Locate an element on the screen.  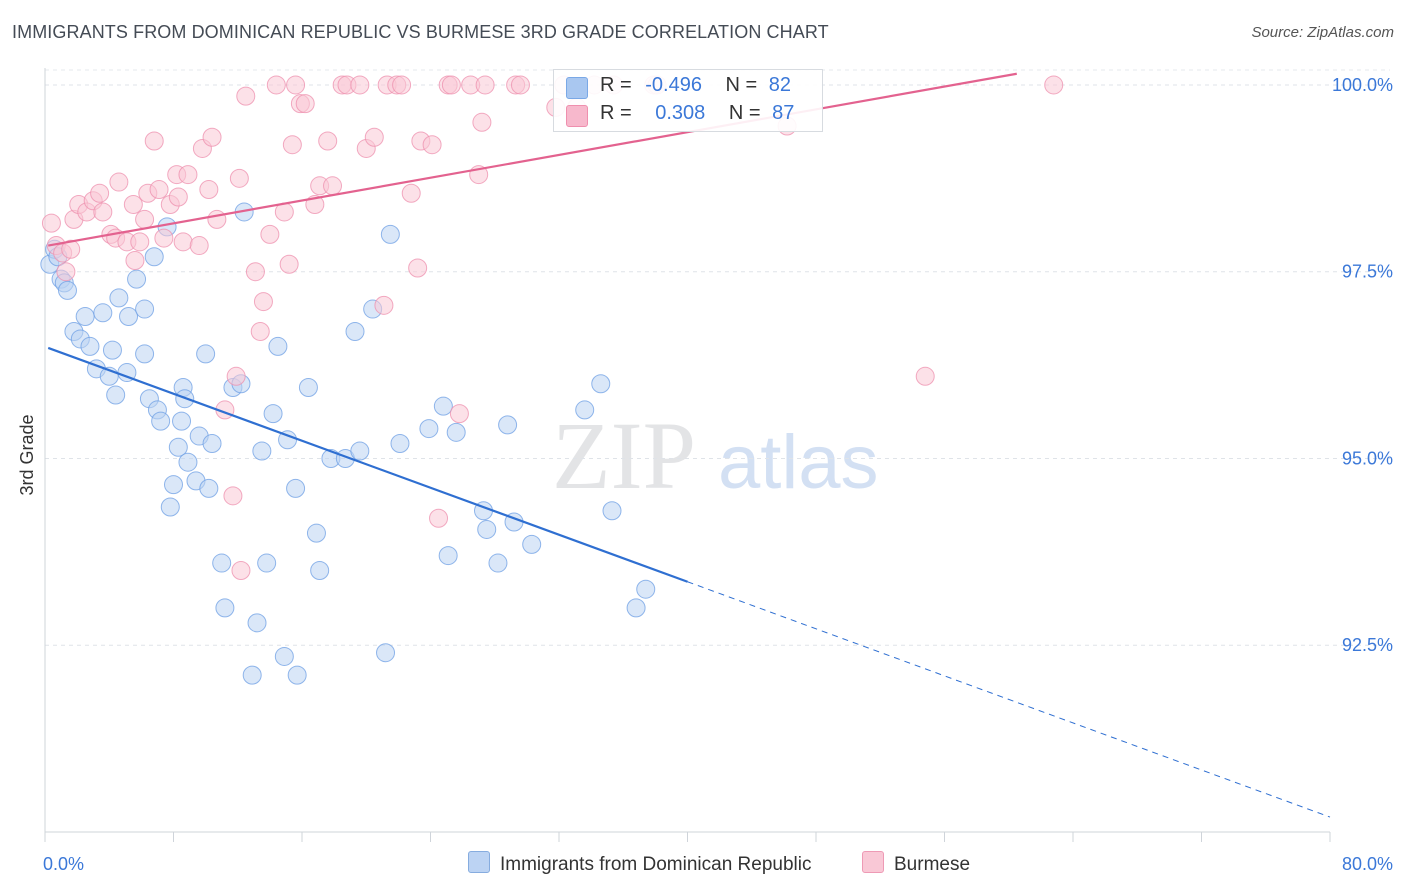
correlation-legend: R = -0.496 N = 82 R = 0.308 N = 87 is located at coordinates (688, 100).